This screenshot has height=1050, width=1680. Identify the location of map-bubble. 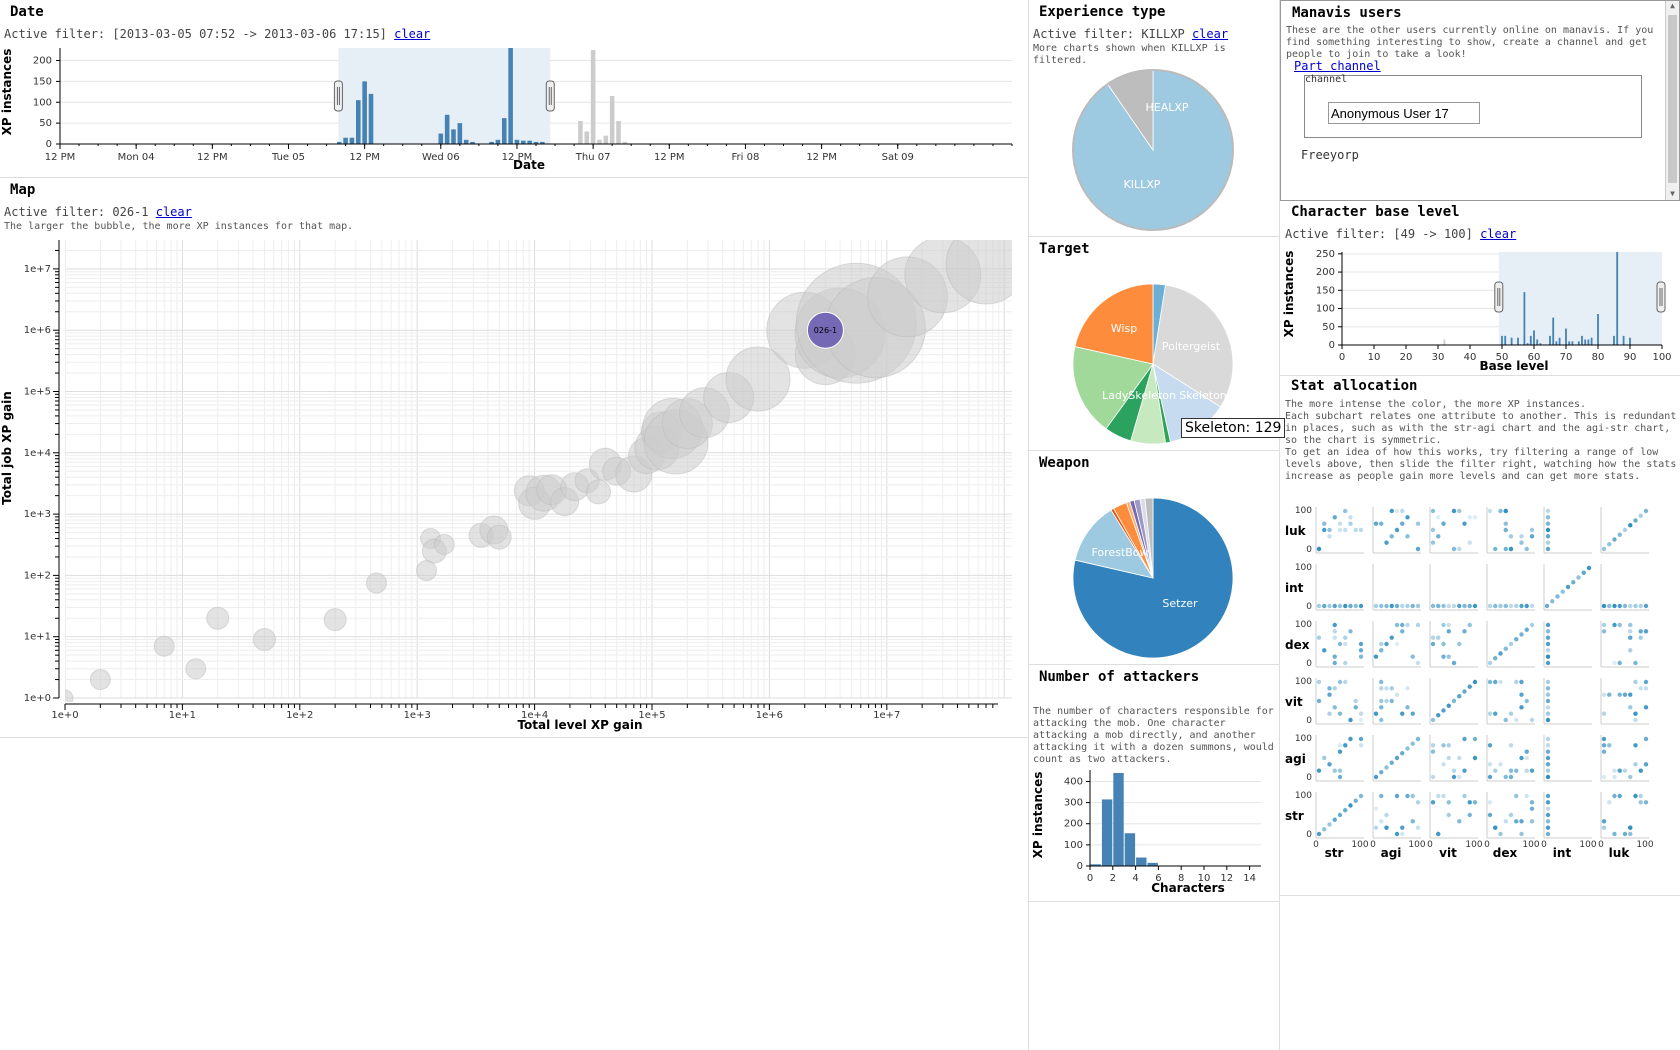
(335, 620).